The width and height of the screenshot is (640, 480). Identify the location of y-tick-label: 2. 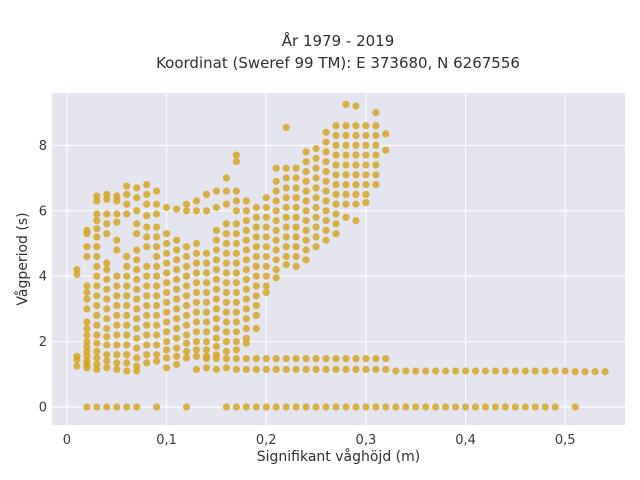
(43, 342).